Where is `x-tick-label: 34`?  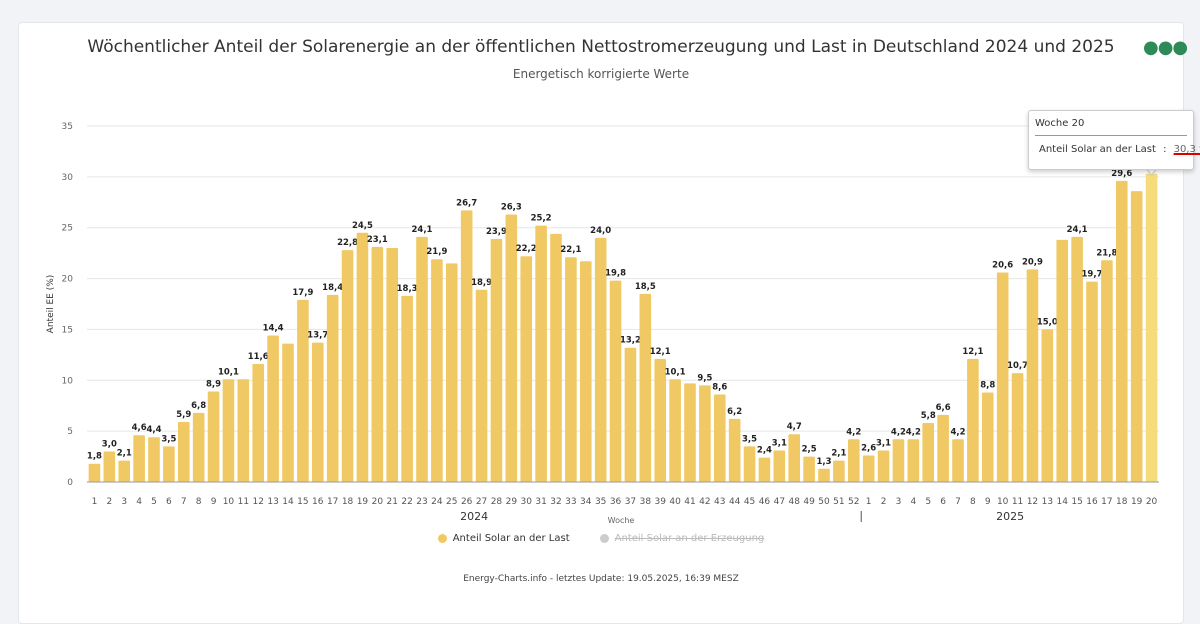
x-tick-label: 34 is located at coordinates (586, 502).